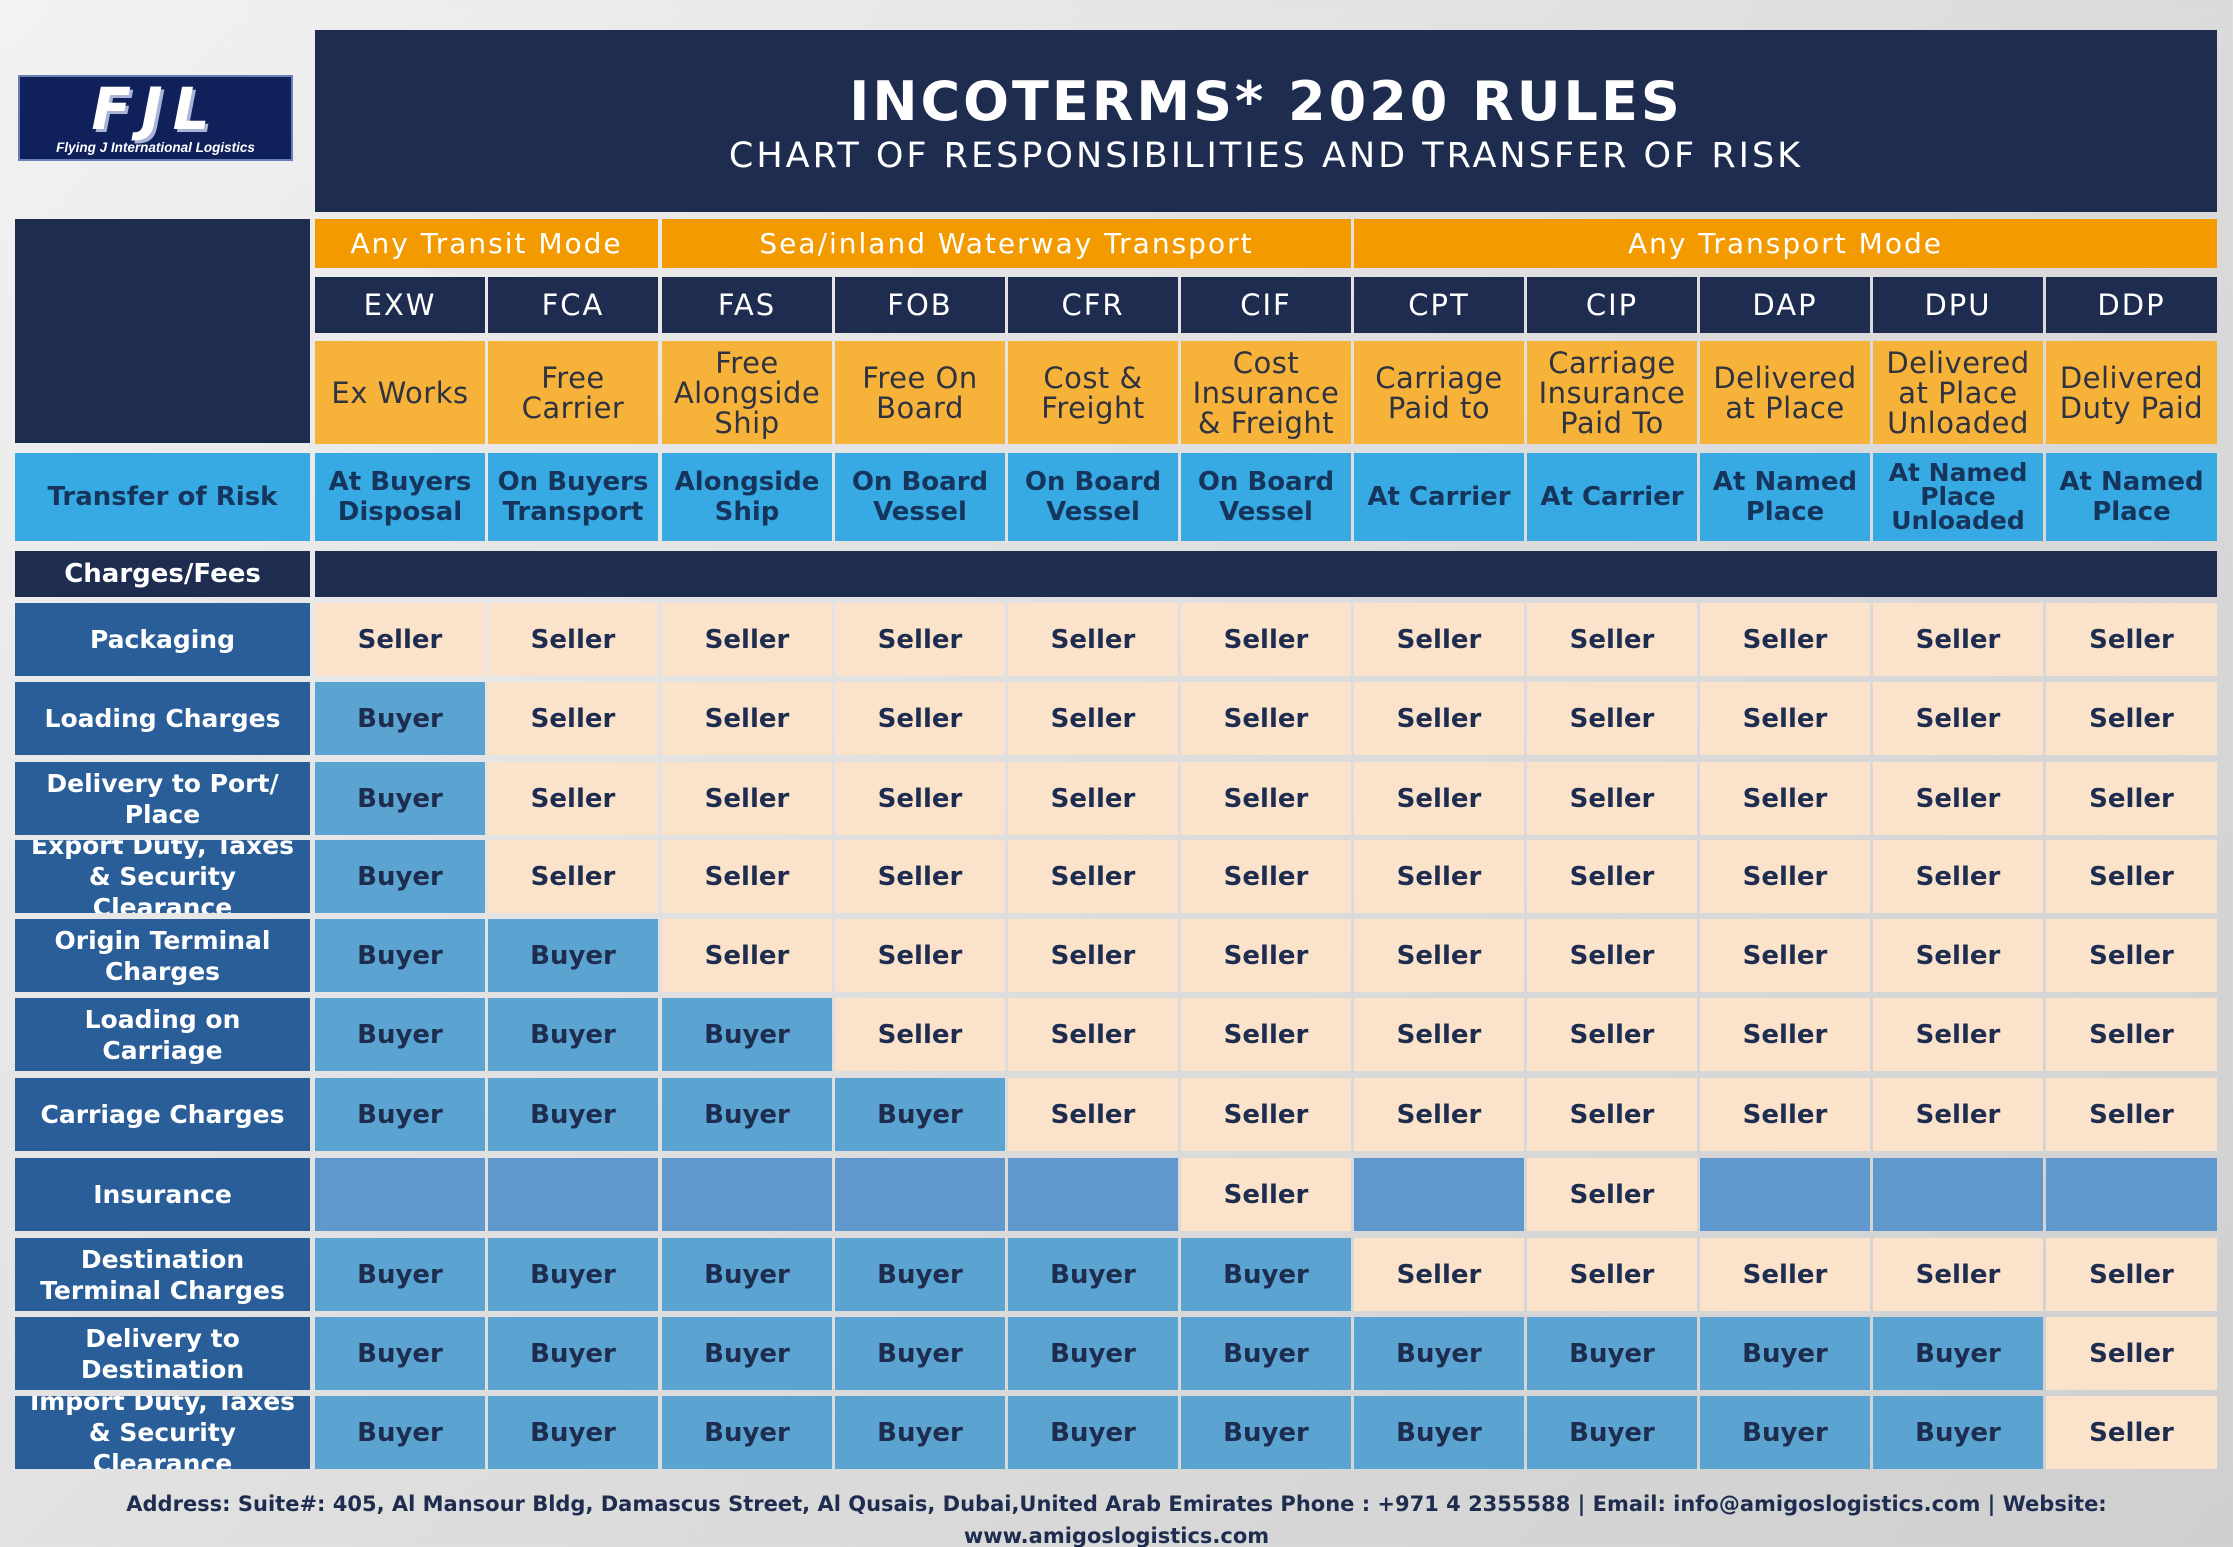 This screenshot has width=2233, height=1547. Describe the element at coordinates (1612, 1432) in the screenshot. I see `cell-cip: Buyer` at that location.